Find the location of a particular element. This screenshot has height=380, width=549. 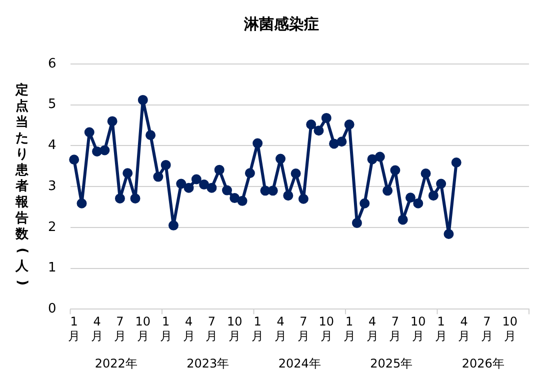

text: 2024年 is located at coordinates (299, 363).